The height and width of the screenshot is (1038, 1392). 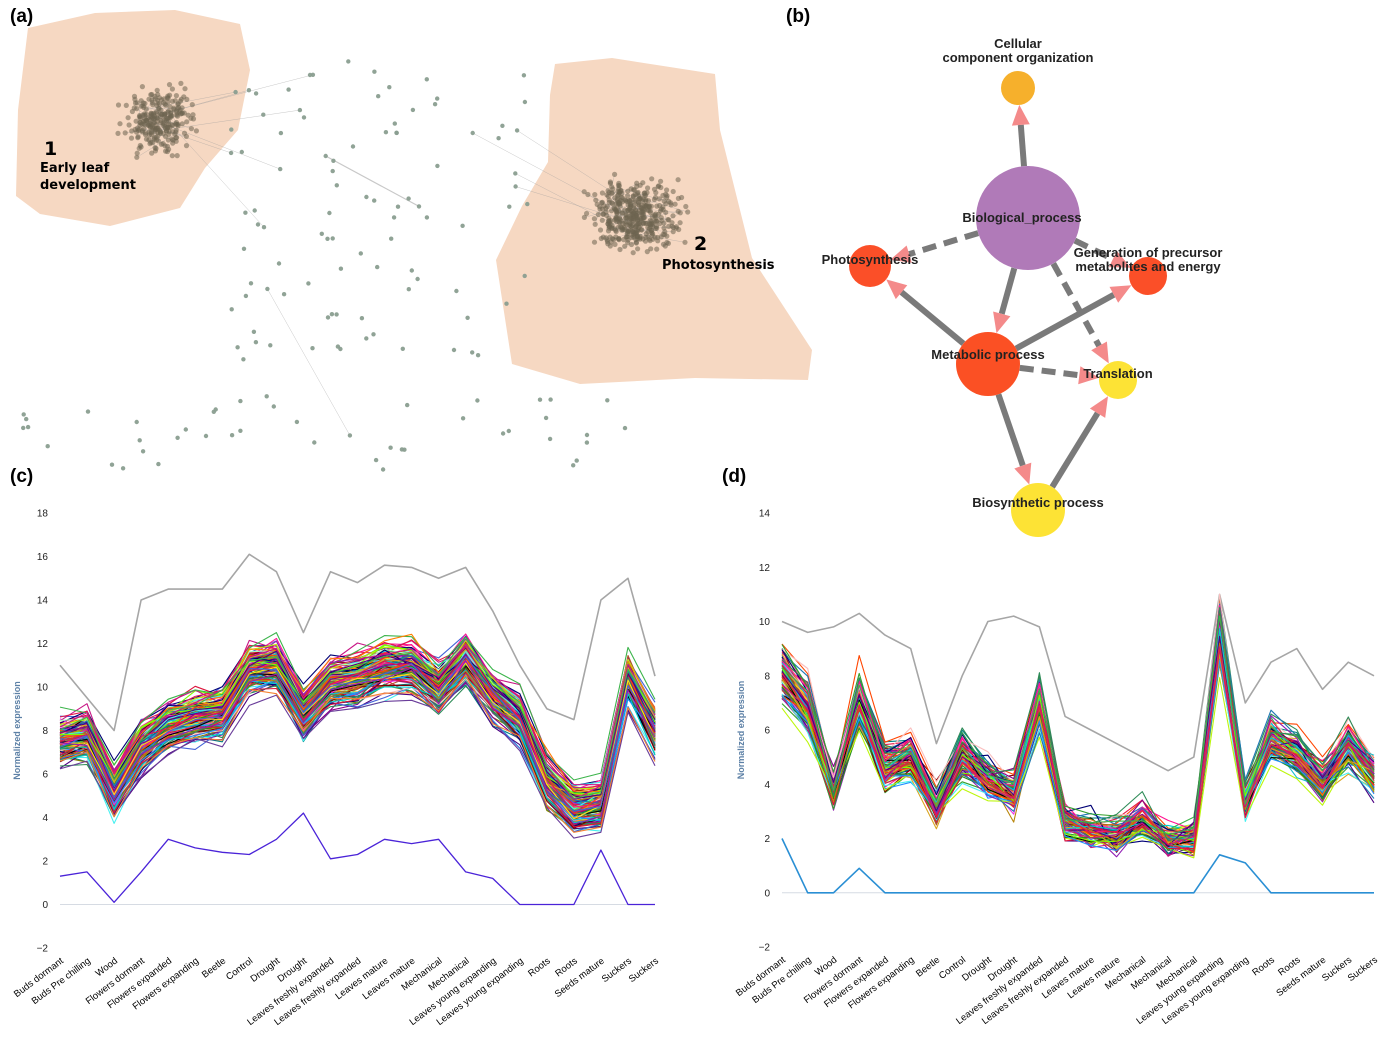 What do you see at coordinates (987, 354) in the screenshot?
I see `go-label-mp: Metabolic process` at bounding box center [987, 354].